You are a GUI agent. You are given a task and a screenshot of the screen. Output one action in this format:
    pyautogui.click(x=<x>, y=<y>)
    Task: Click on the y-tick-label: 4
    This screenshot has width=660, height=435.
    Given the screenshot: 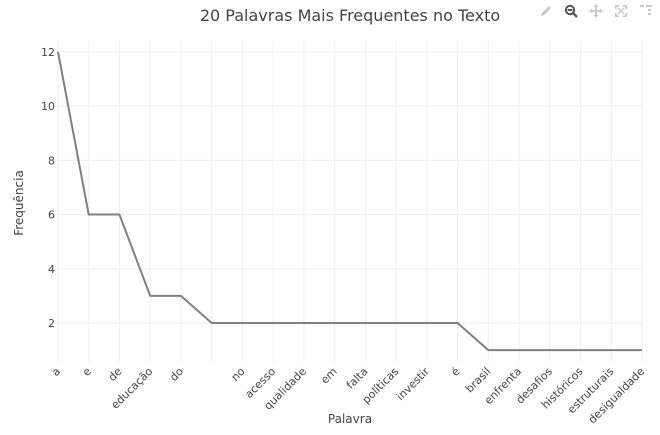 What is the action you would take?
    pyautogui.click(x=51, y=269)
    